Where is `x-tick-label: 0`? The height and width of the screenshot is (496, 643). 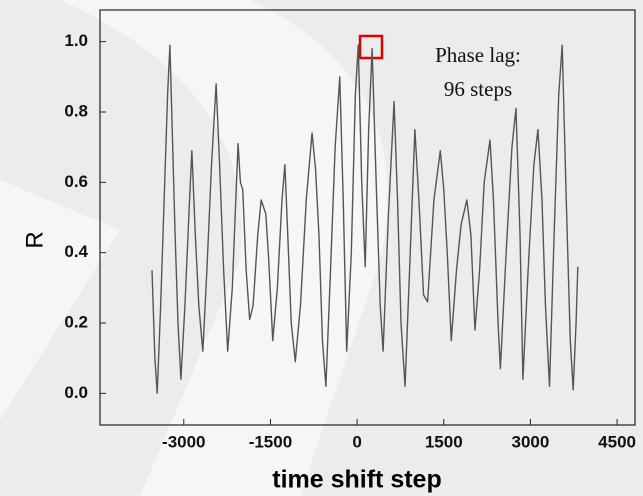
x-tick-label: 0 is located at coordinates (356, 441).